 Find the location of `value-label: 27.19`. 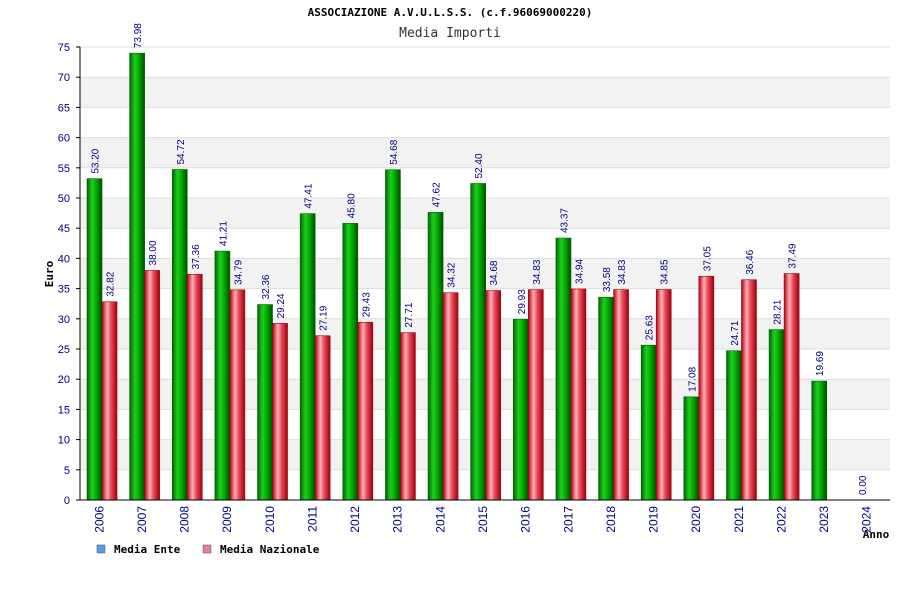

value-label: 27.19 is located at coordinates (324, 317).